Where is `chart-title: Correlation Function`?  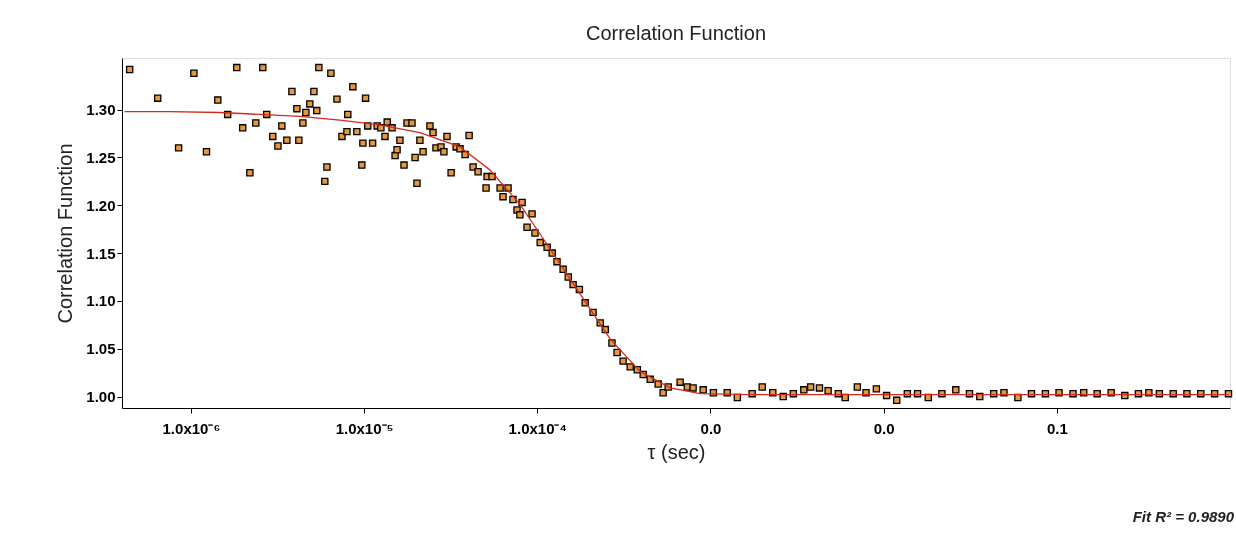 chart-title: Correlation Function is located at coordinates (676, 33).